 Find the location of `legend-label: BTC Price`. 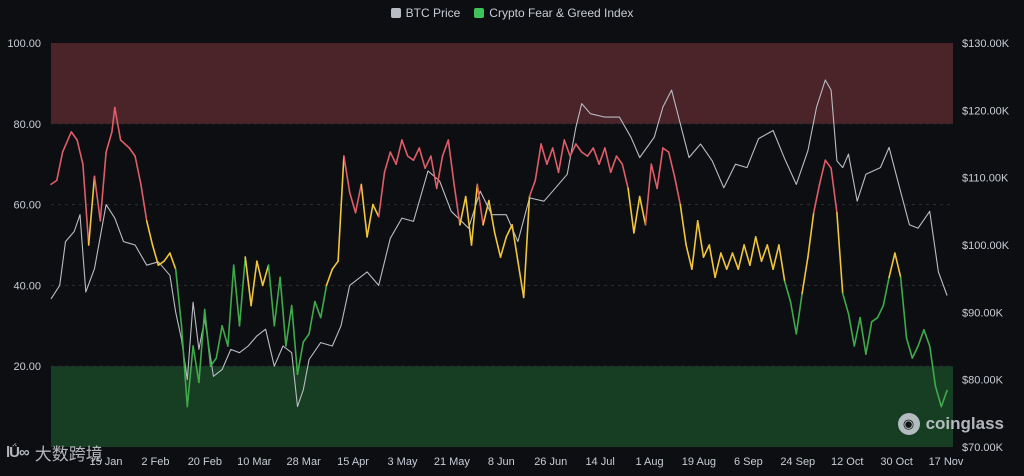

legend-label: BTC Price is located at coordinates (433, 13).